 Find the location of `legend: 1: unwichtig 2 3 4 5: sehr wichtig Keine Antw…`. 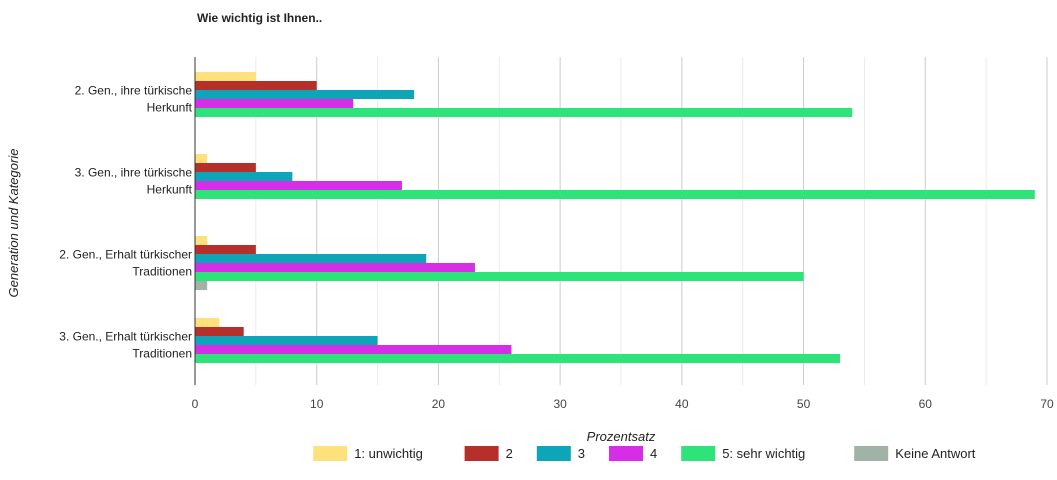

legend: 1: unwichtig 2 3 4 5: sehr wichtig Keine Antw… is located at coordinates (644, 453).